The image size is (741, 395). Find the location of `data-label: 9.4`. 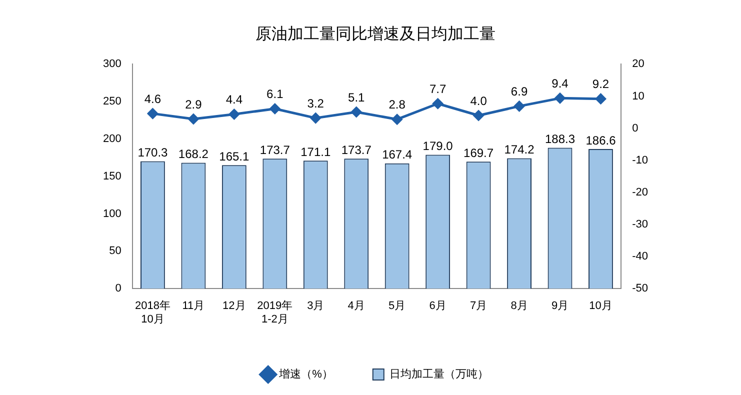

data-label: 9.4 is located at coordinates (560, 83).